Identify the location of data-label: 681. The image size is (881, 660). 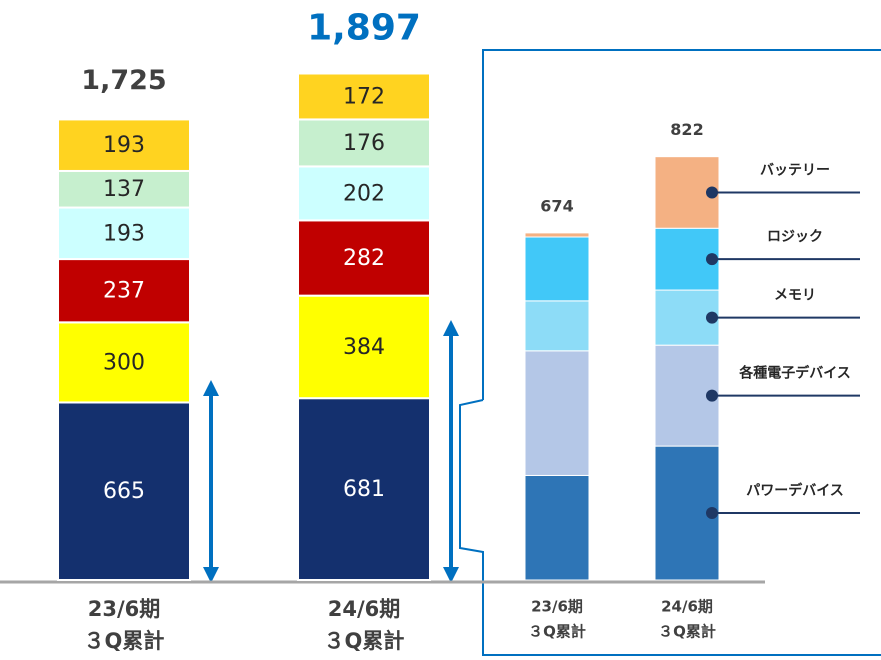
(364, 489).